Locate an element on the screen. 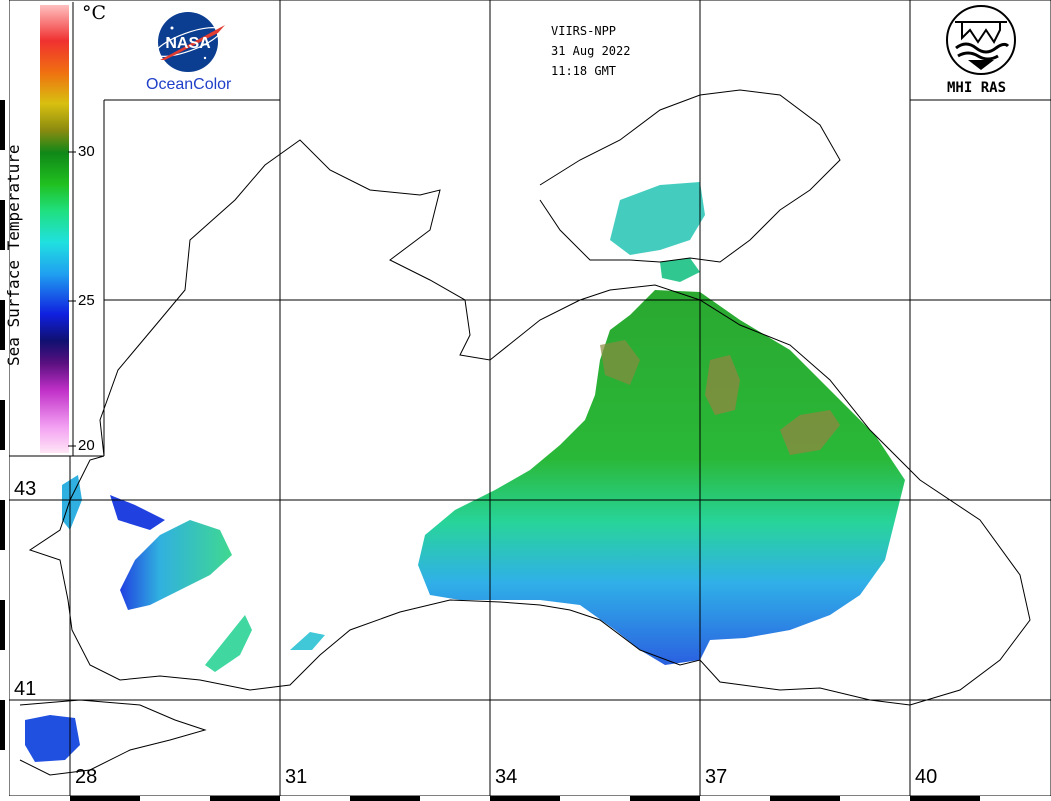 The width and height of the screenshot is (1051, 801). colorbar-gradient is located at coordinates (54, 229).